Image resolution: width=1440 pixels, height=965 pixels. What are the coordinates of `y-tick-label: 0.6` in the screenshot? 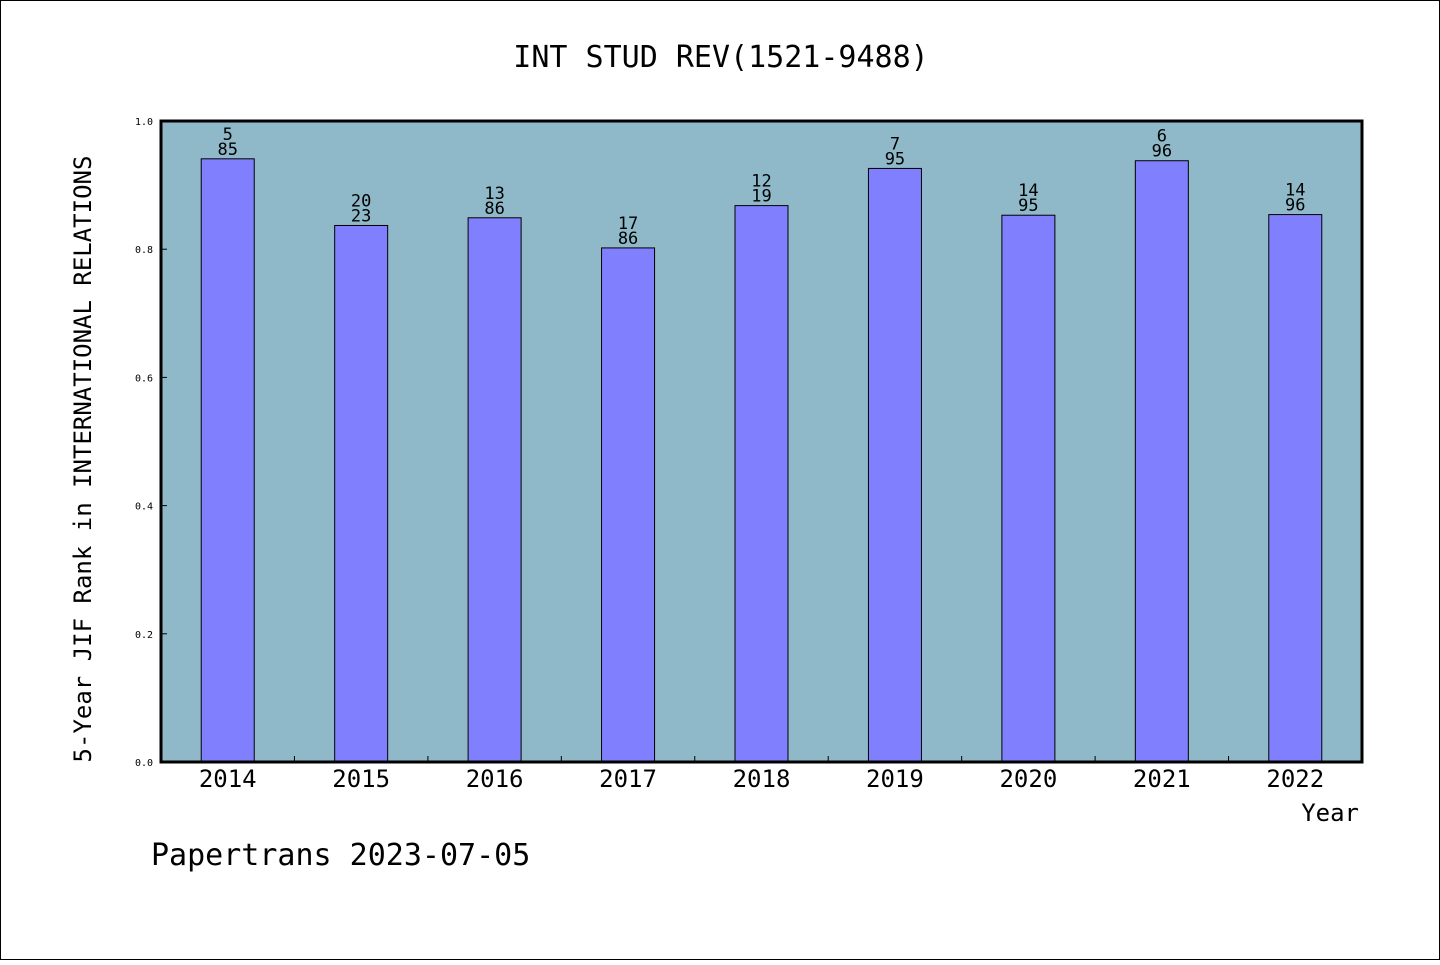 It's located at (144, 378).